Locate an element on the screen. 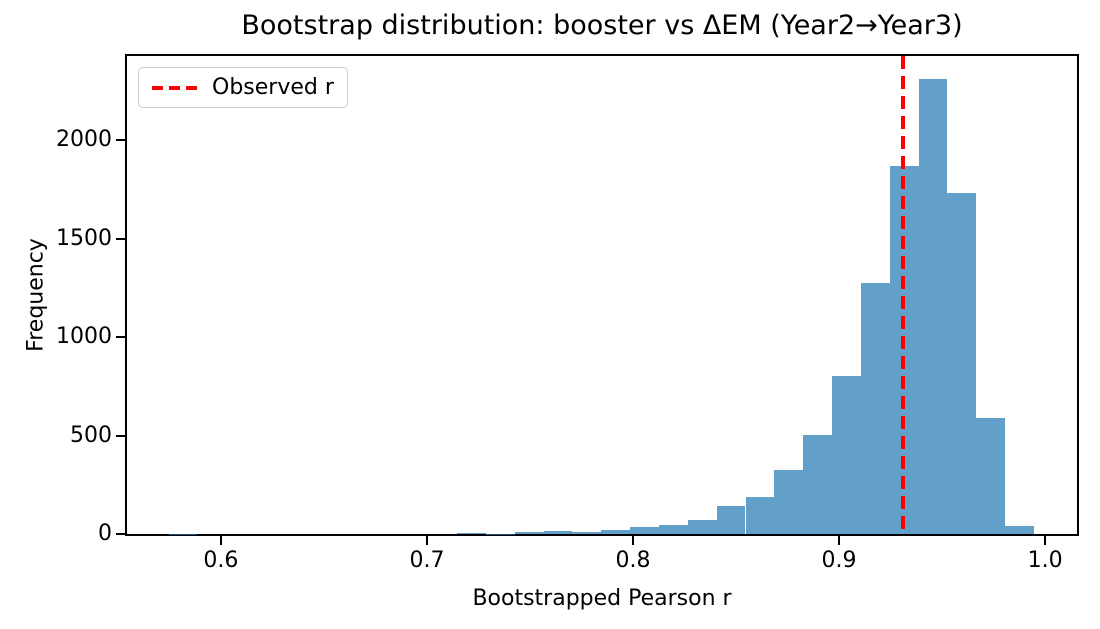 Image resolution: width=1100 pixels, height=629 pixels. red-dashed-line-icon is located at coordinates (174, 87).